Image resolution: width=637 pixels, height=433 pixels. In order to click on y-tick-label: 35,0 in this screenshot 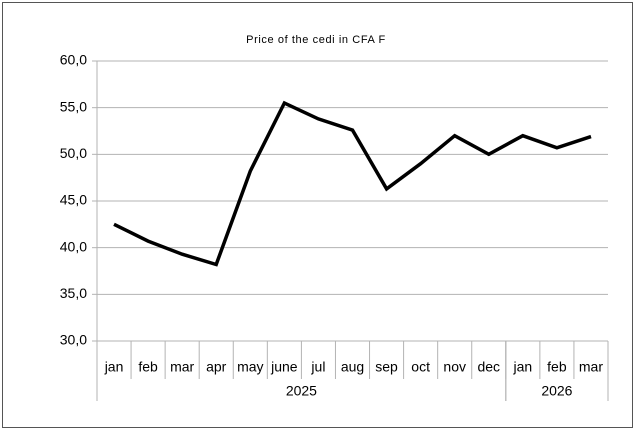, I will do `click(73, 293)`.